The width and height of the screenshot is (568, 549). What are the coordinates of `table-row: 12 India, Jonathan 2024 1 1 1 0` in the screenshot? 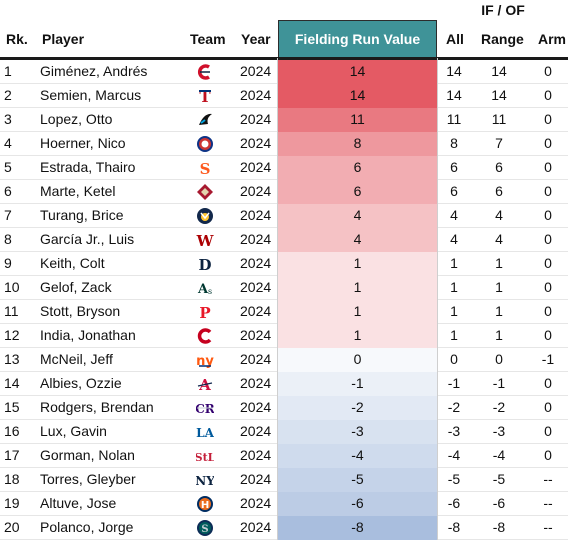 It's located at (284, 336).